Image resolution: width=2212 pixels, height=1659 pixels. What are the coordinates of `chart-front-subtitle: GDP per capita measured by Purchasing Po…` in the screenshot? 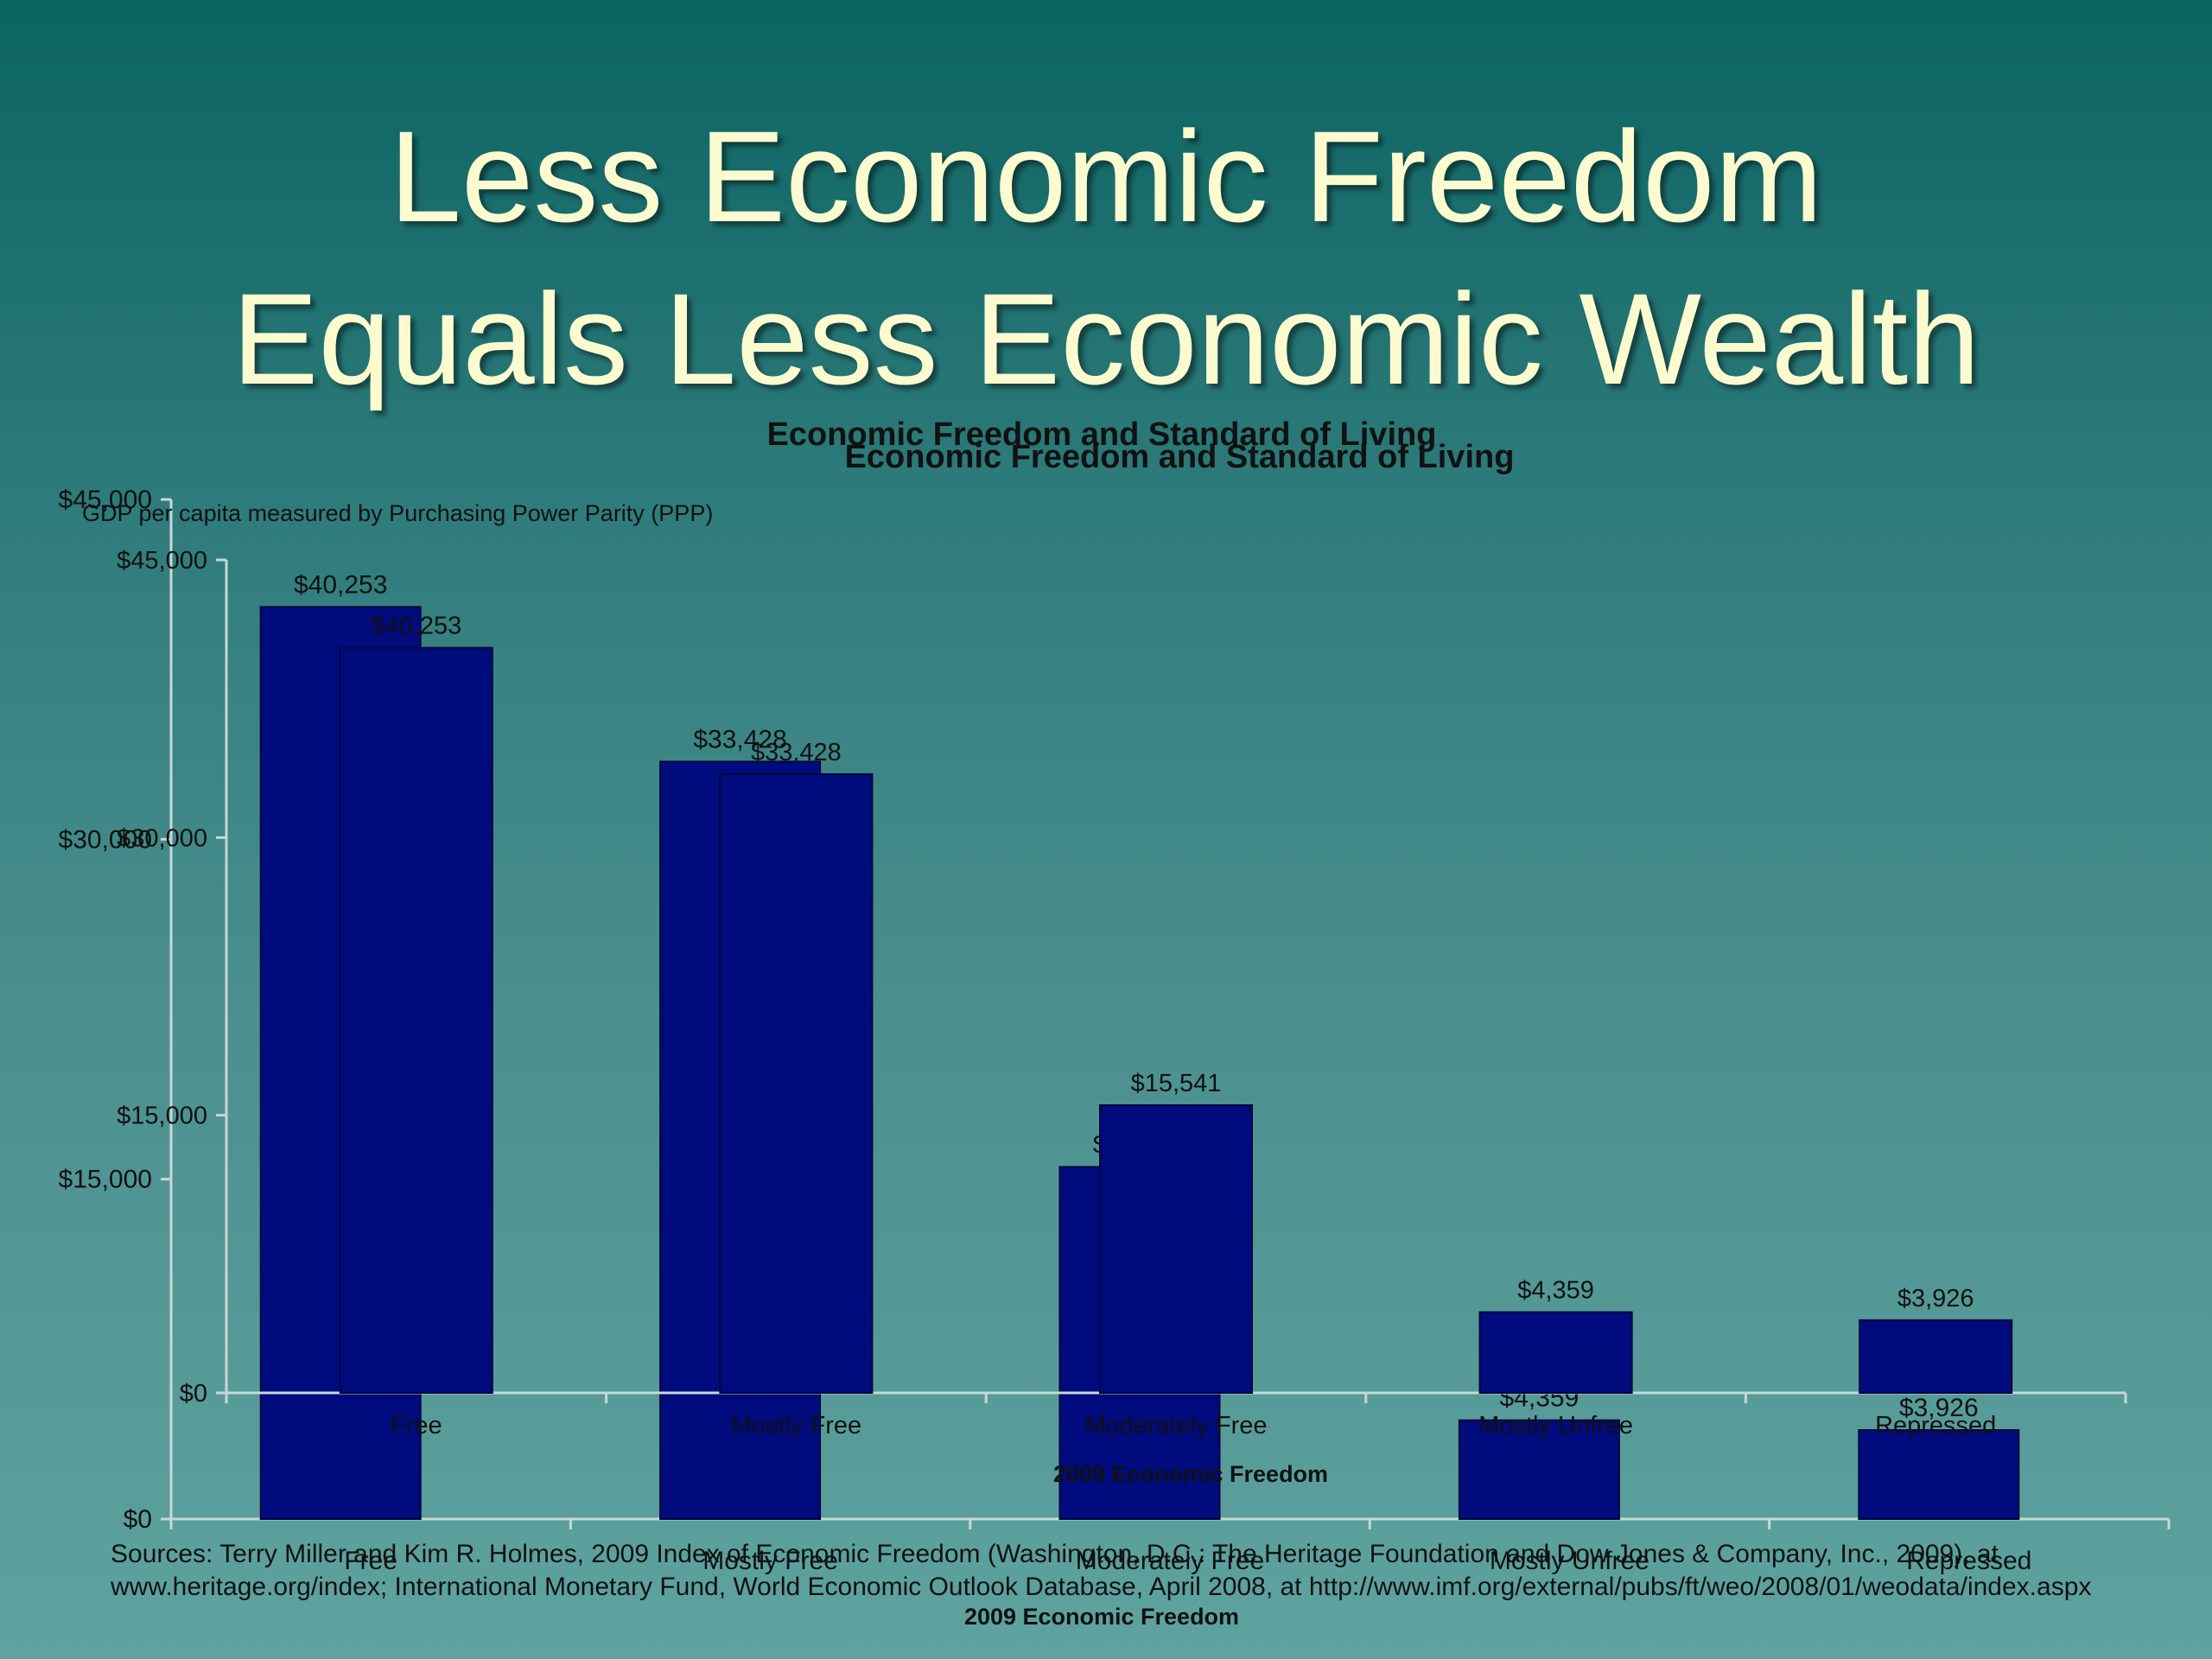 It's located at (397, 513).